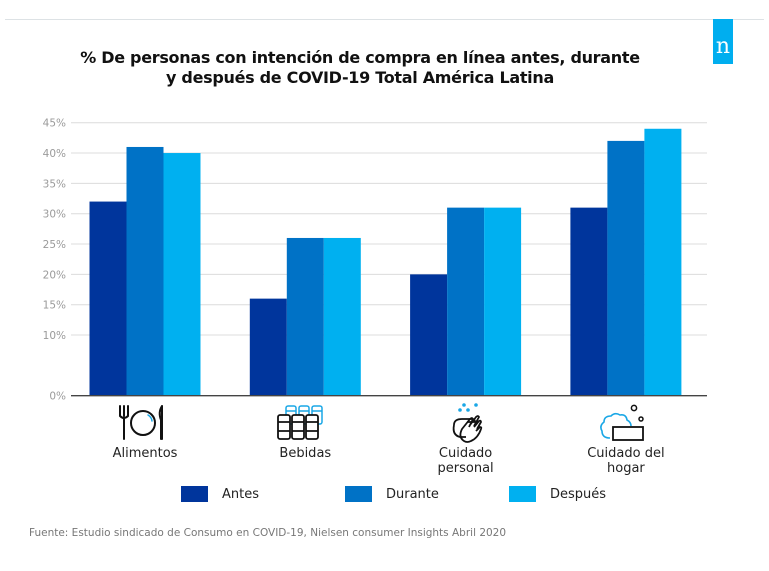 Image resolution: width=769 pixels, height=571 pixels. What do you see at coordinates (465, 453) in the screenshot?
I see `x-tick-label-line: Cuidado` at bounding box center [465, 453].